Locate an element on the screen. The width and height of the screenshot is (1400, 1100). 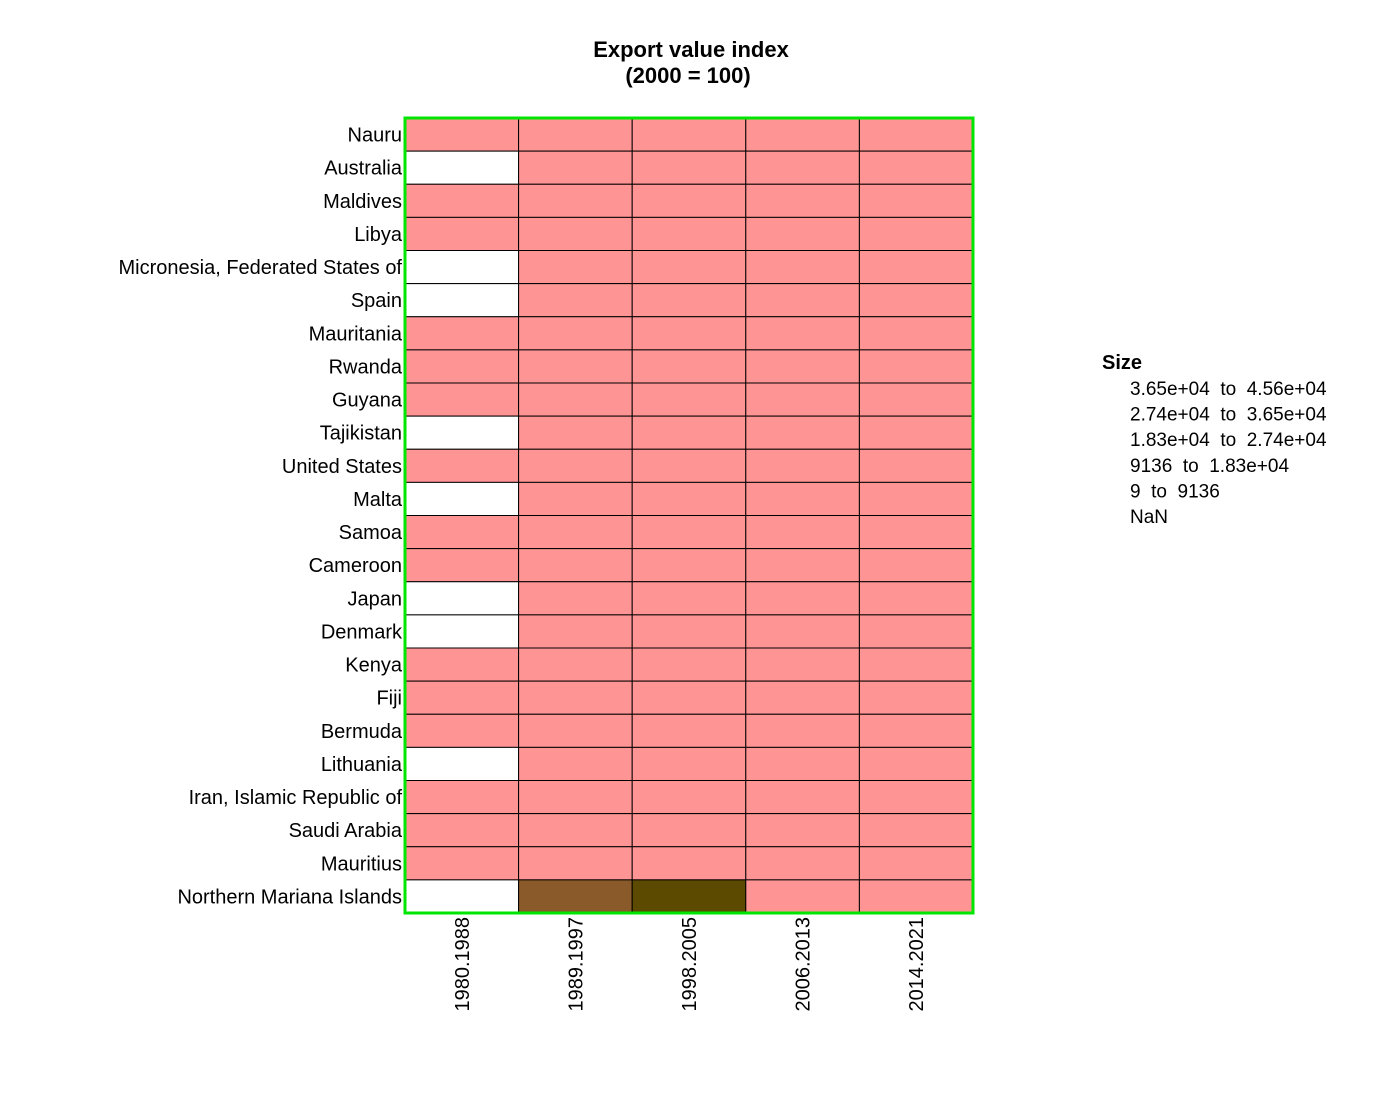
legend-item: 9136 to 1.83e+04 is located at coordinates (1209, 466).